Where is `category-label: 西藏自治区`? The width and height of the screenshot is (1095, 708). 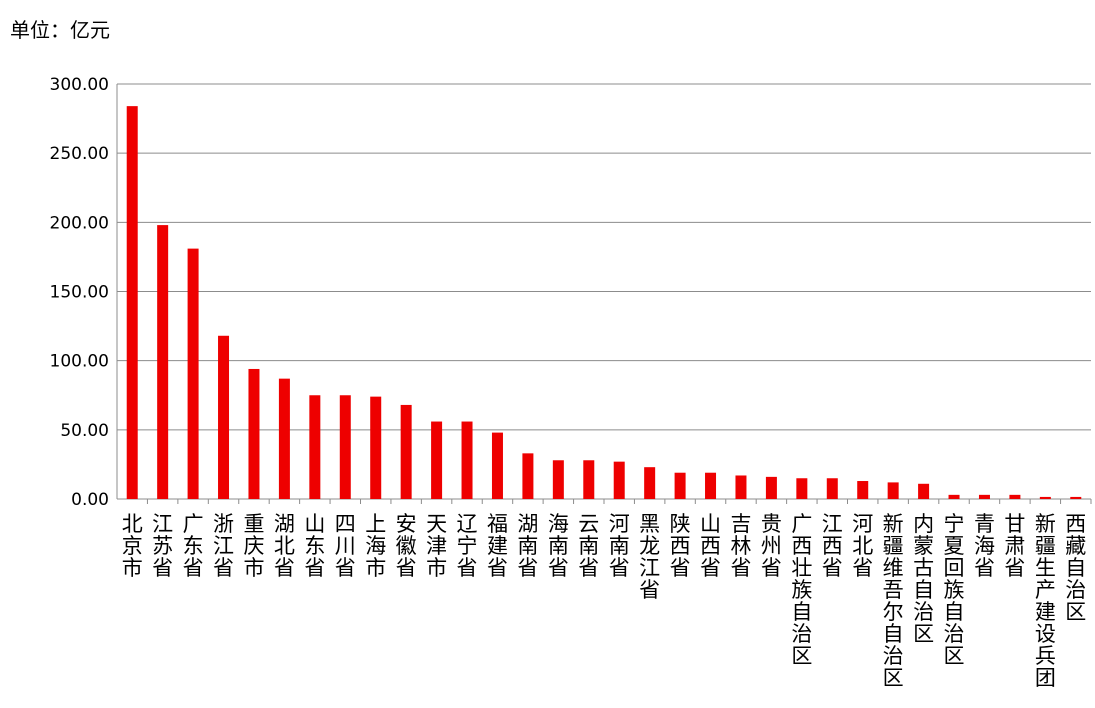
category-label: 西藏自治区 is located at coordinates (1075, 568).